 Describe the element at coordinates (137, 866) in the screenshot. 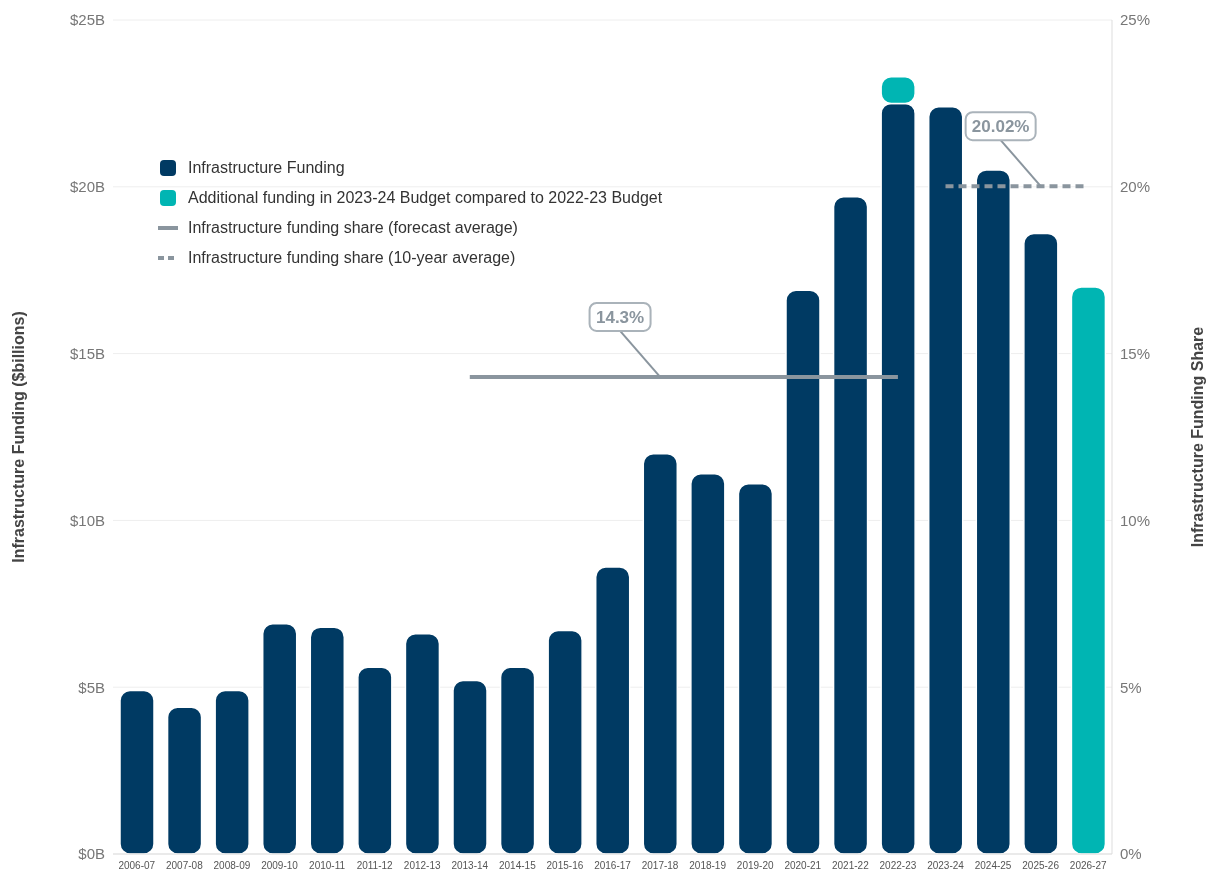

I see `x-tick-label: 2006-07` at that location.